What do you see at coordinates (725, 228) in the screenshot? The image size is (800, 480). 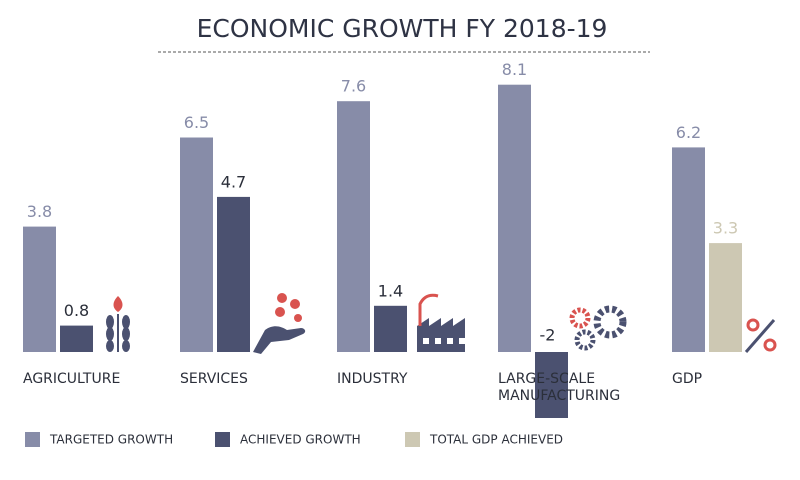 I see `value-label: 3.3` at bounding box center [725, 228].